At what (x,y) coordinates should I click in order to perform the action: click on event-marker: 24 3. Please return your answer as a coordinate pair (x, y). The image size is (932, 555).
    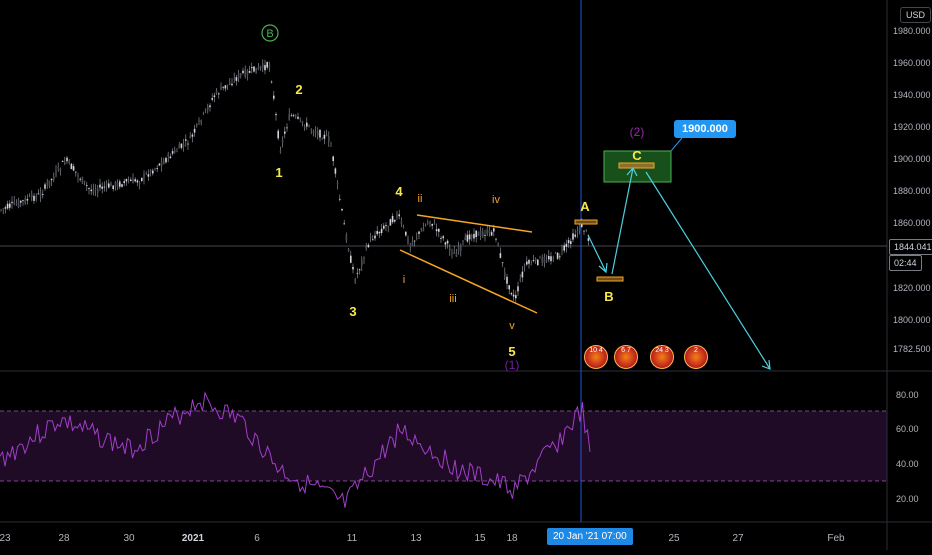
    Looking at the image, I should click on (662, 357).